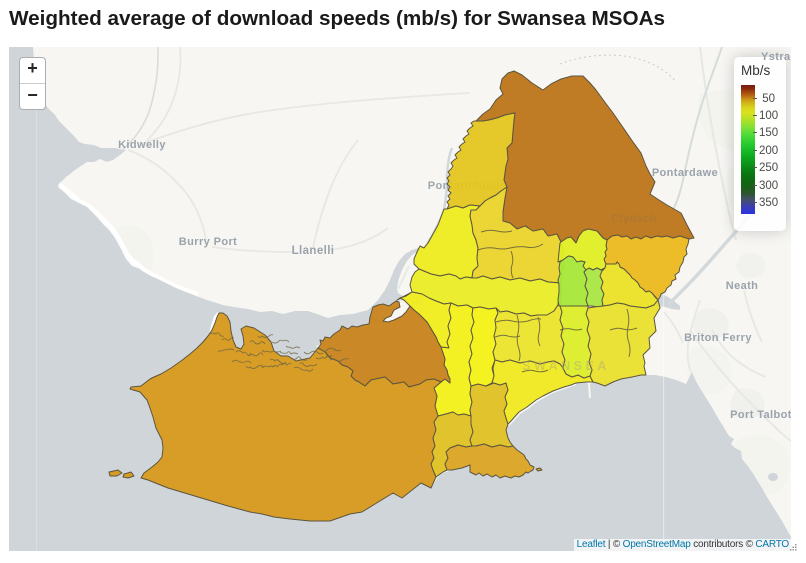  What do you see at coordinates (634, 219) in the screenshot?
I see `svg-text: Clydach` at bounding box center [634, 219].